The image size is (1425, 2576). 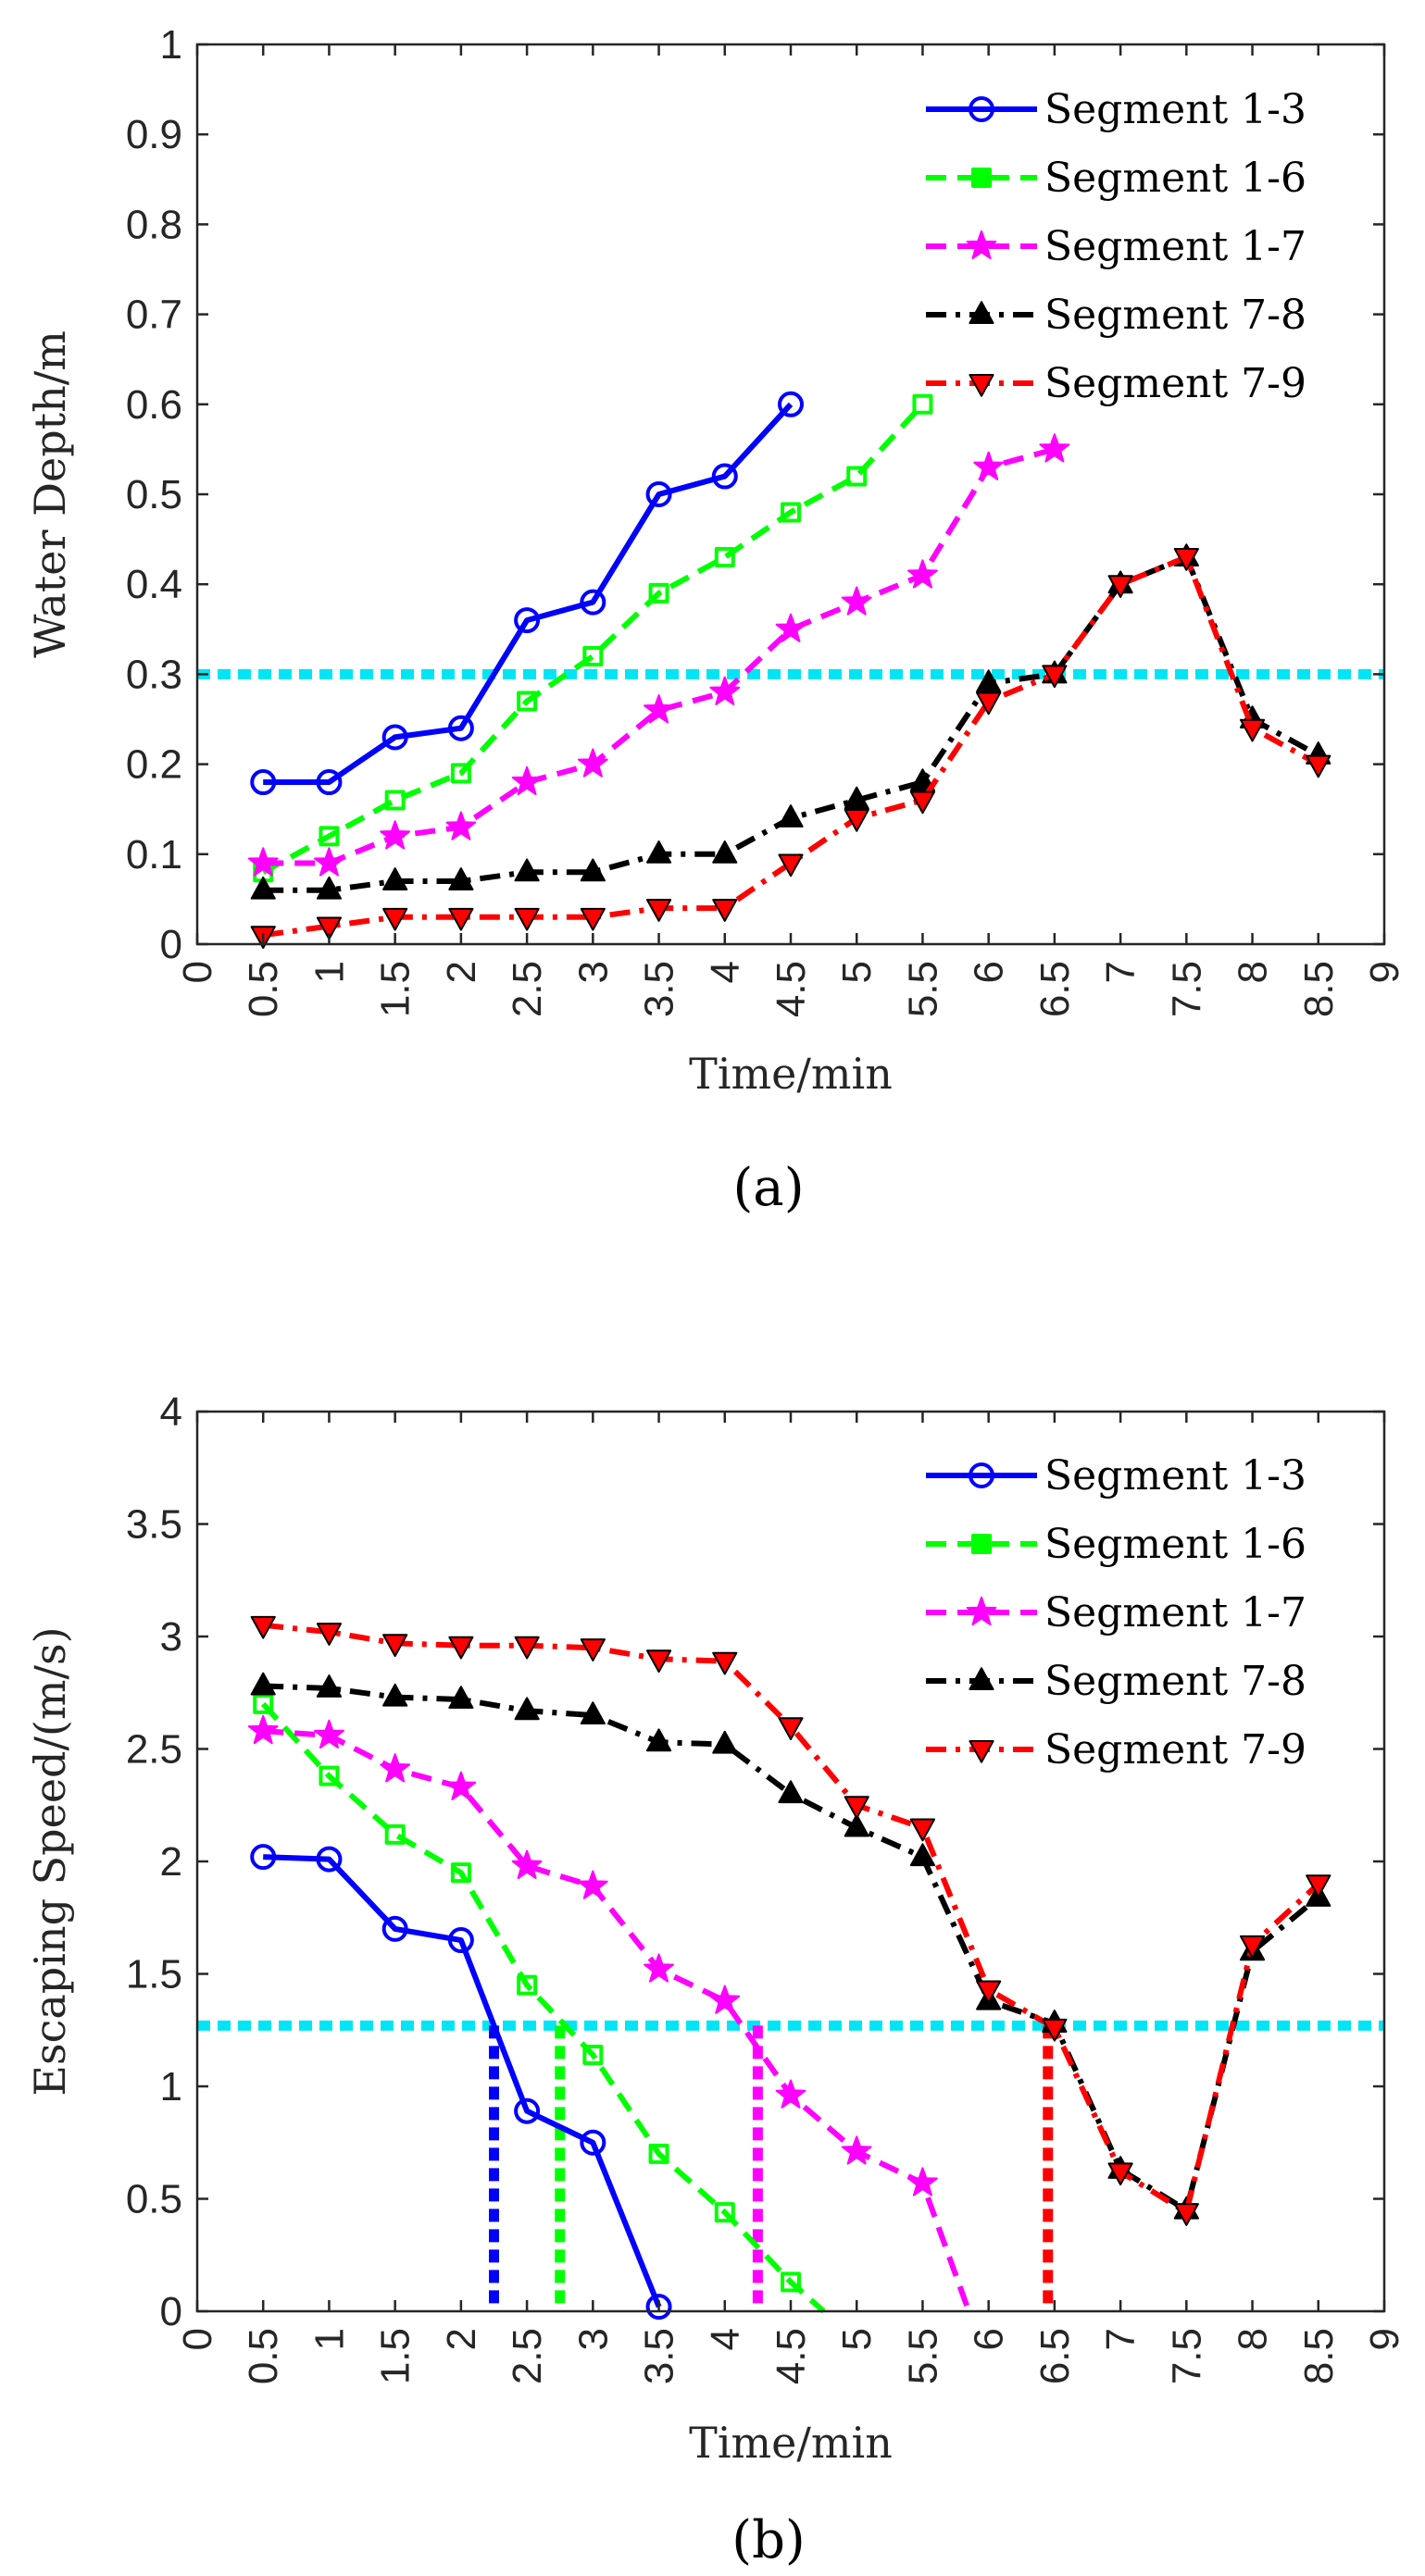 I want to click on y-tick-label: 0.3, so click(x=154, y=674).